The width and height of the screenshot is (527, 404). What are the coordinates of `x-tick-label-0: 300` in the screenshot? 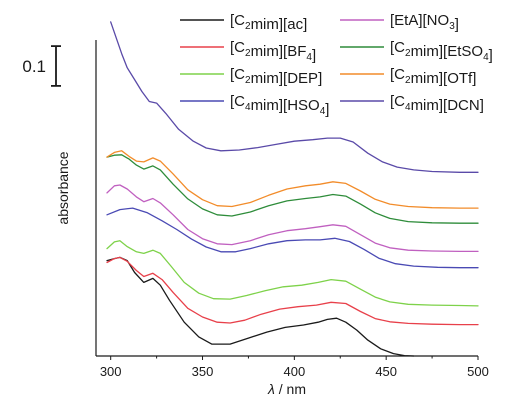 It's located at (111, 371).